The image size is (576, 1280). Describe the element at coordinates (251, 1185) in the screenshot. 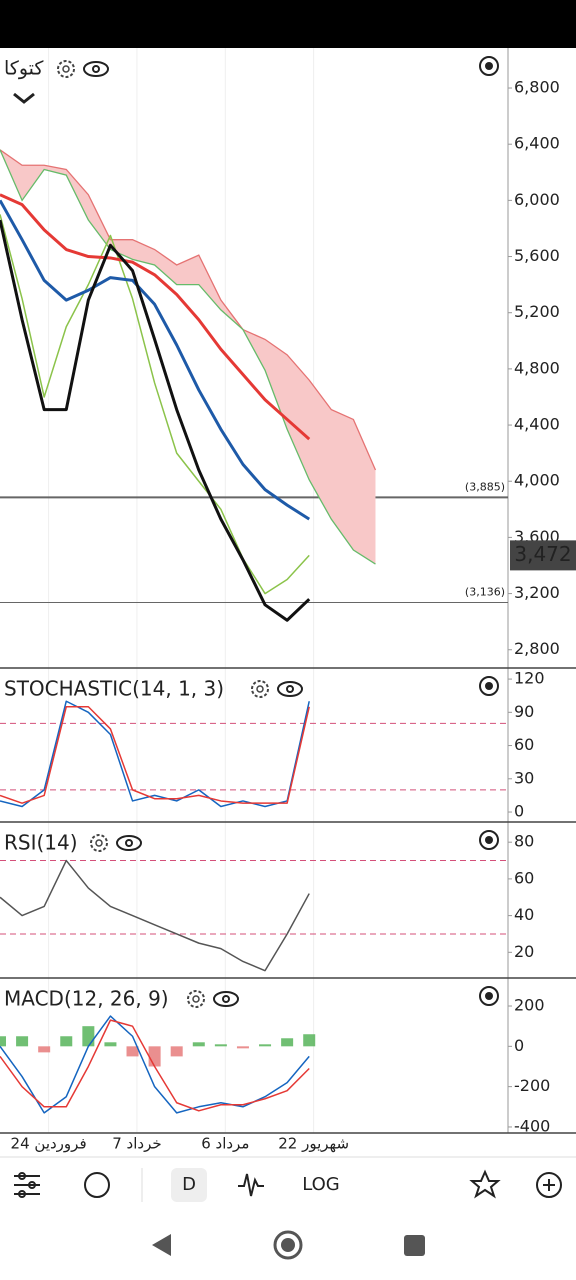

I see `chart-type-icon` at that location.